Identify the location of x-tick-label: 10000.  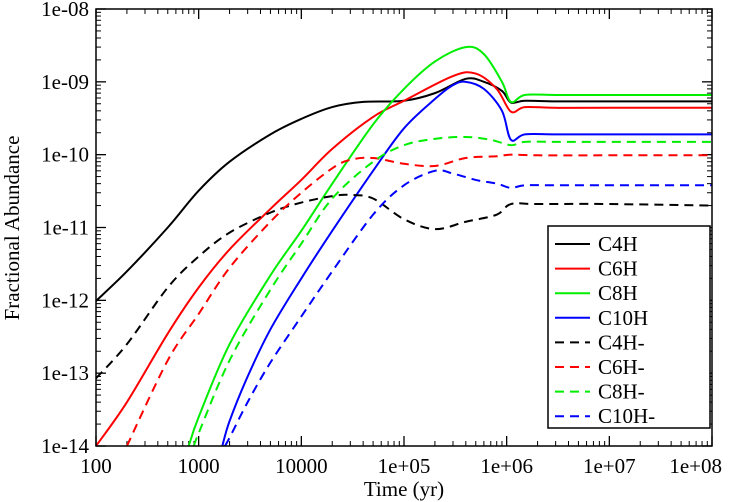
(301, 466).